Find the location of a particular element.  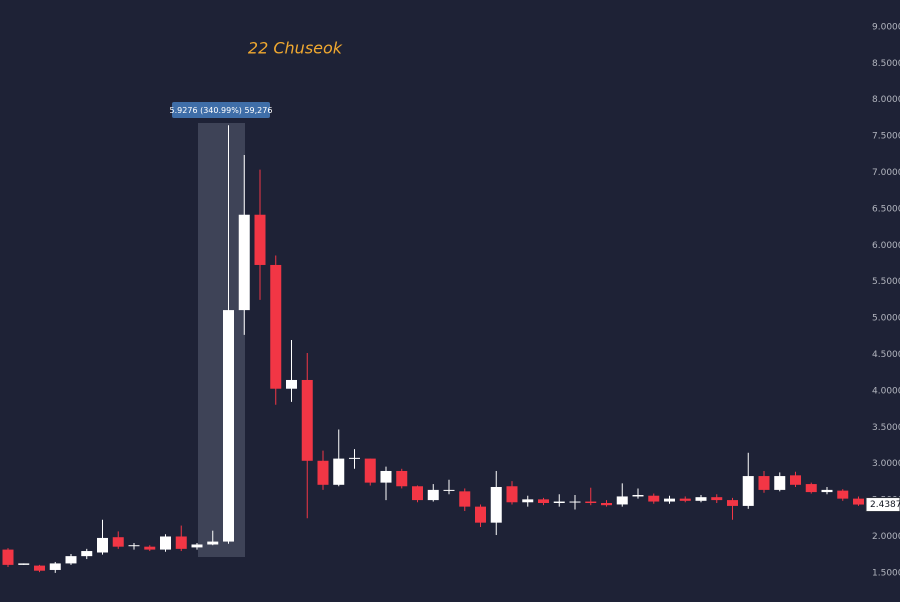

y-tick-label: 8.0000 is located at coordinates (886, 100).